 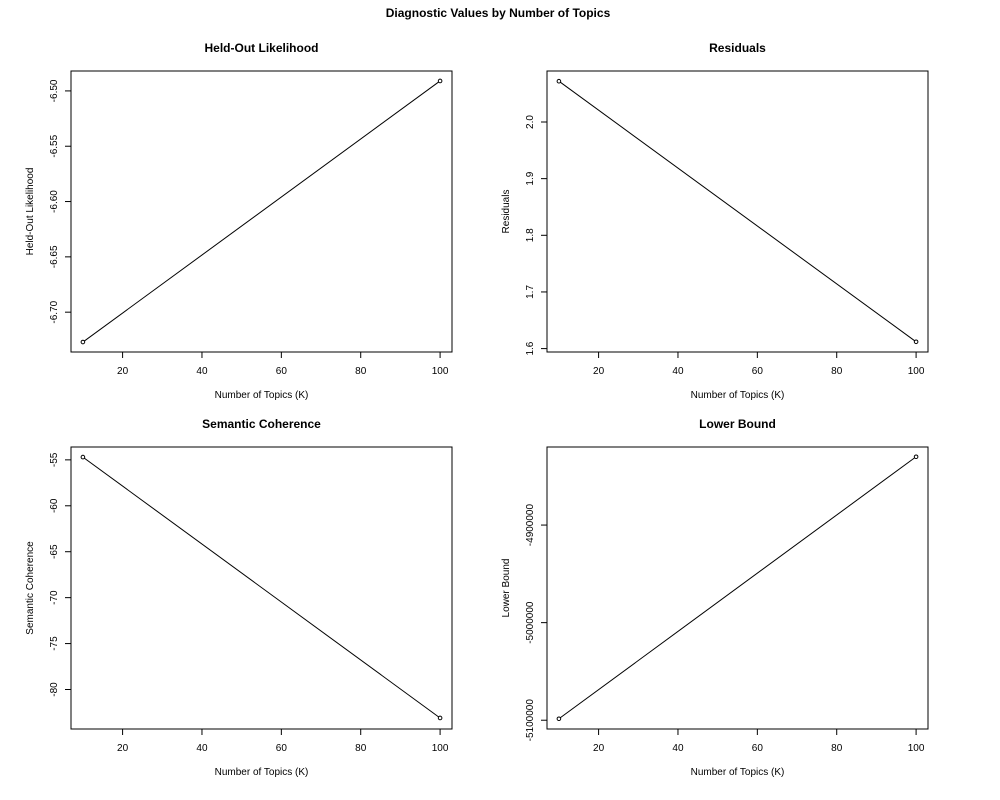 I want to click on held-out-likelihood-x-tick-label: 20, so click(x=123, y=371).